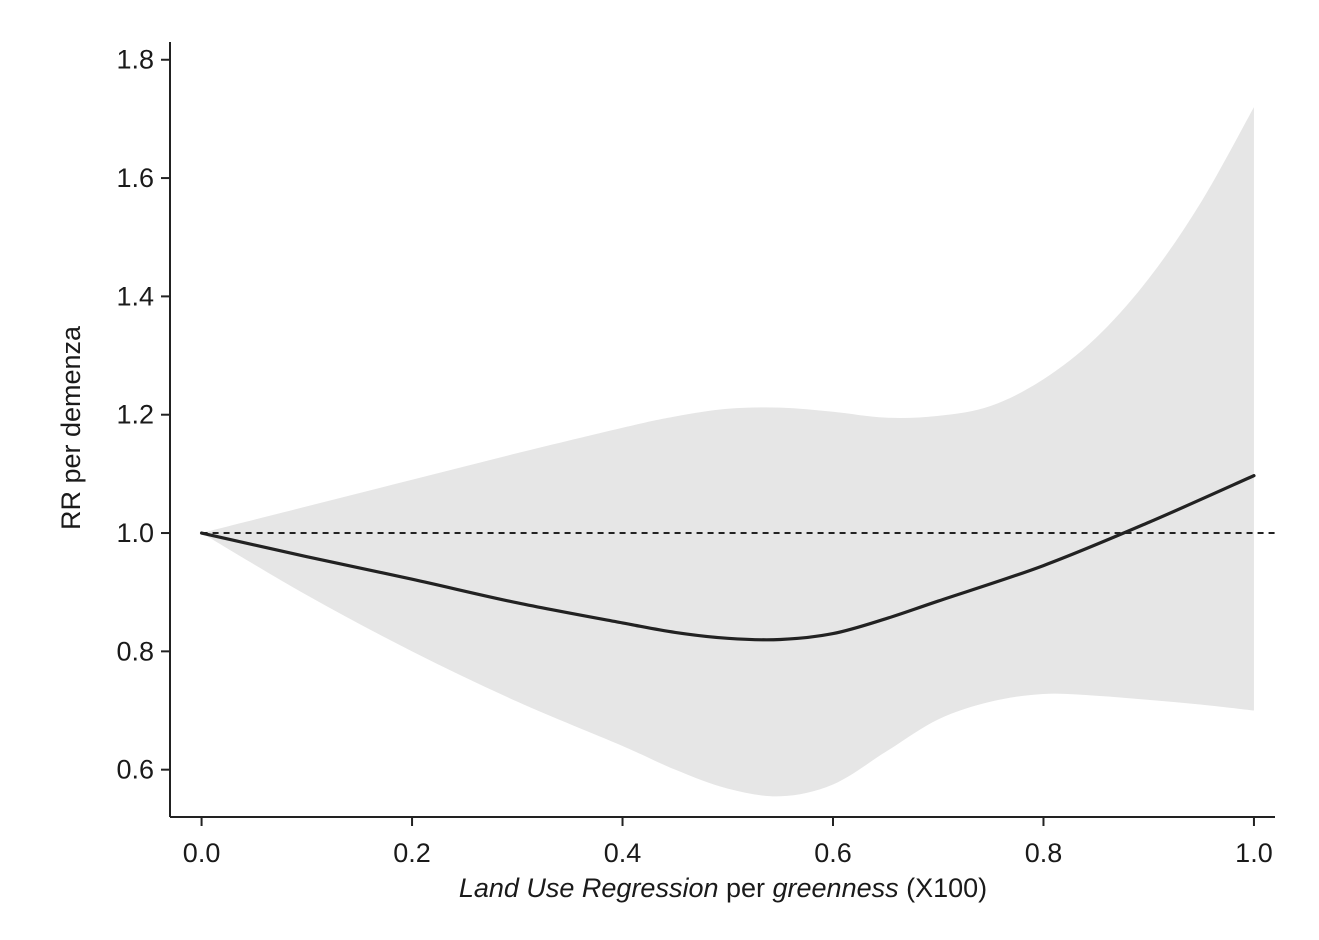 This screenshot has height=940, width=1319. I want to click on y-tick-label: 0.6, so click(135, 770).